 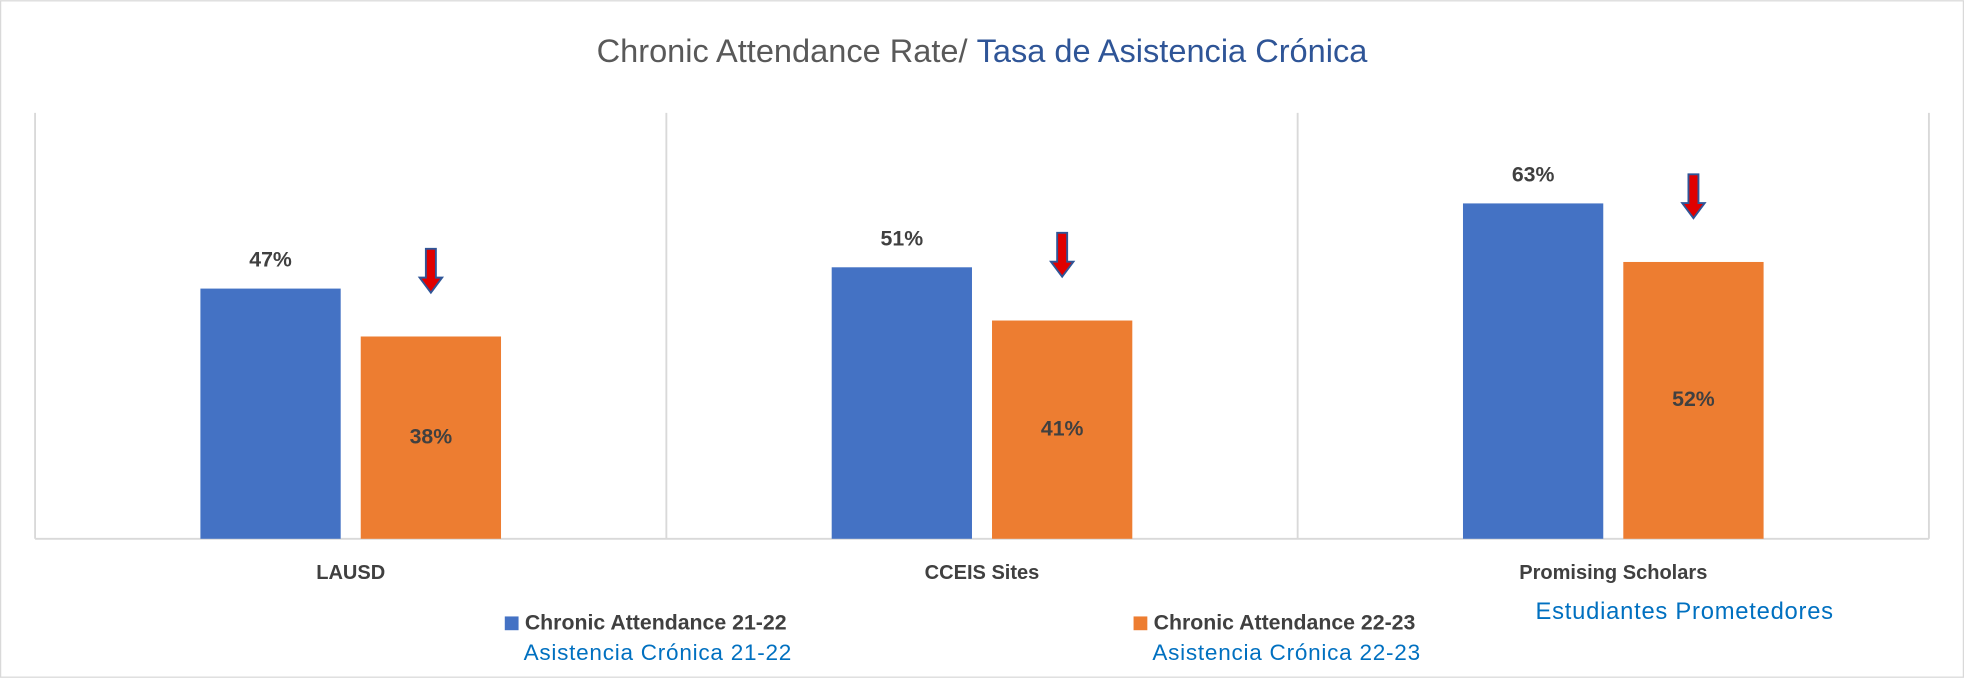 What do you see at coordinates (350, 573) in the screenshot?
I see `x-tick-label: LAUSD` at bounding box center [350, 573].